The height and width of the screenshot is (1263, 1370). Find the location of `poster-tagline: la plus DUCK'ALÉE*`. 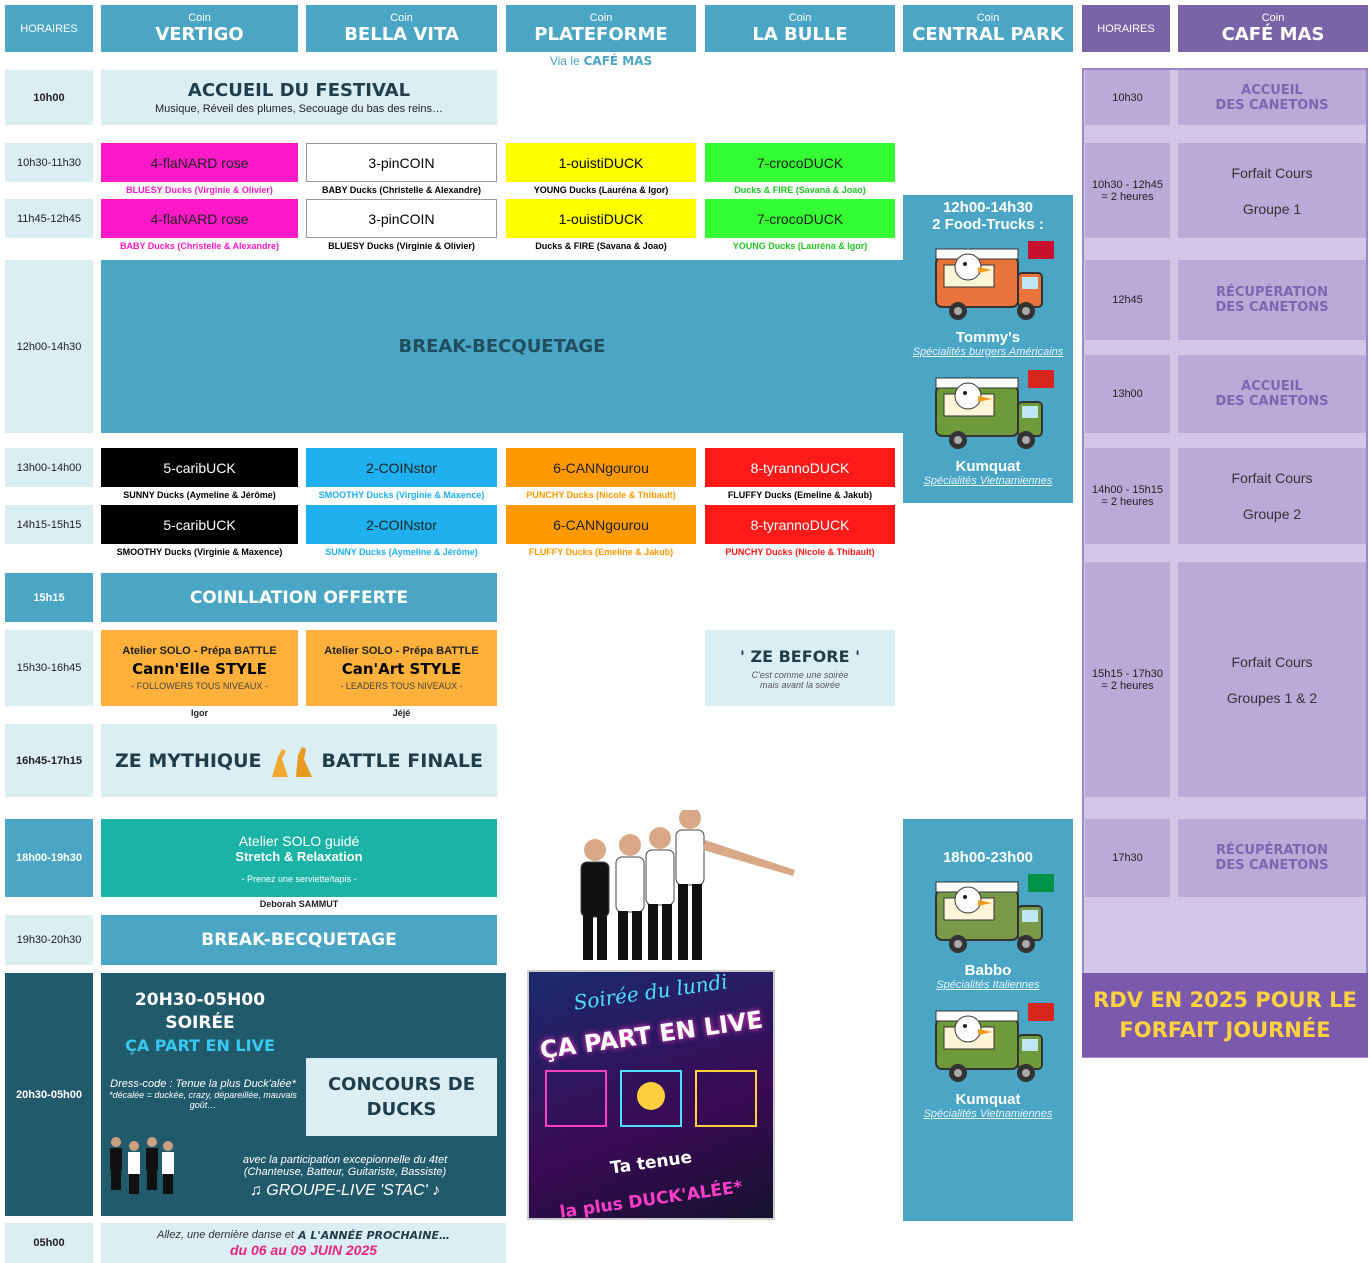

poster-tagline: la plus DUCK'ALÉE* is located at coordinates (651, 1198).